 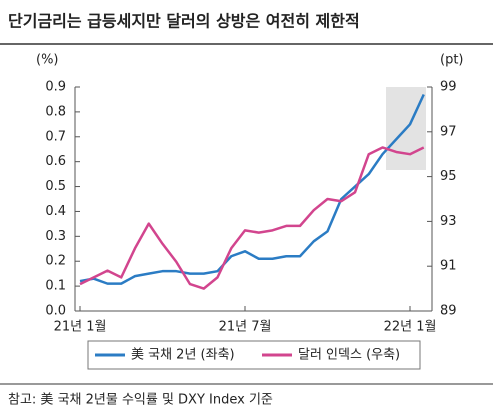 I want to click on y-tick-label: 0.3, so click(x=55, y=236).